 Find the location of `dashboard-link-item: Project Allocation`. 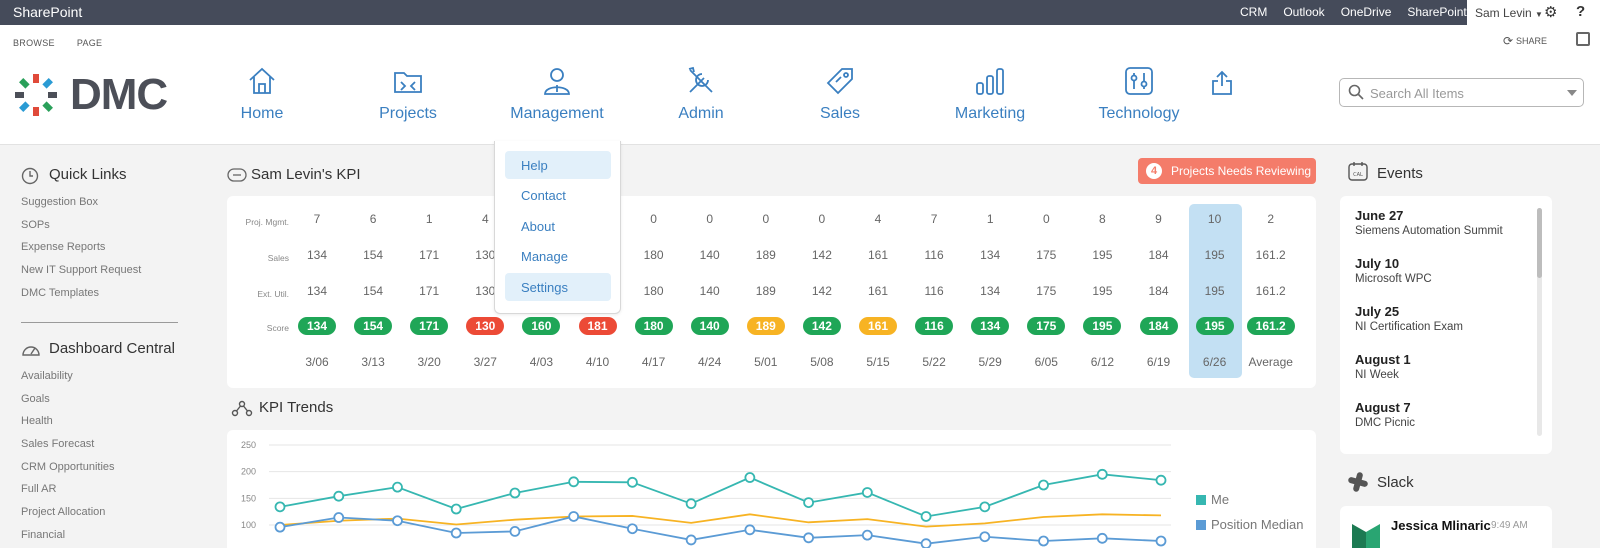

dashboard-link-item: Project Allocation is located at coordinates (63, 512).